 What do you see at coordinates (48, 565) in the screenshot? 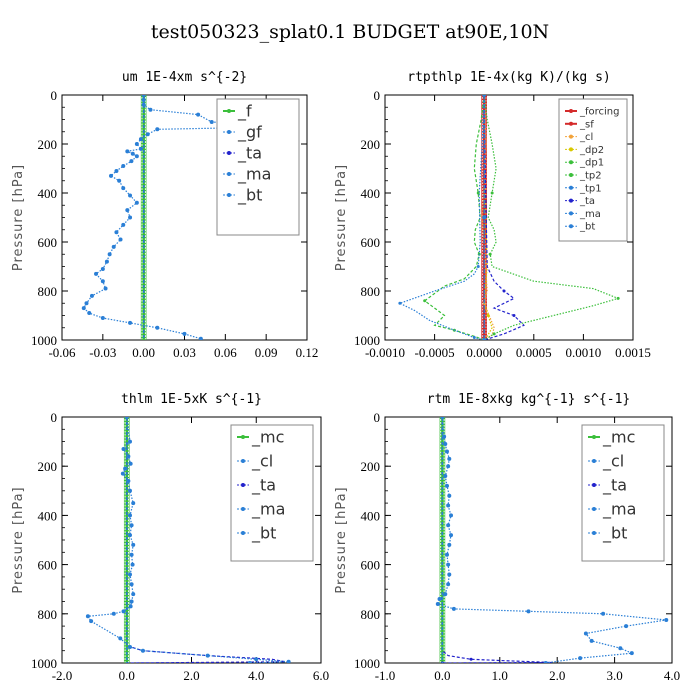
I see `y-tick-label: 600` at bounding box center [48, 565].